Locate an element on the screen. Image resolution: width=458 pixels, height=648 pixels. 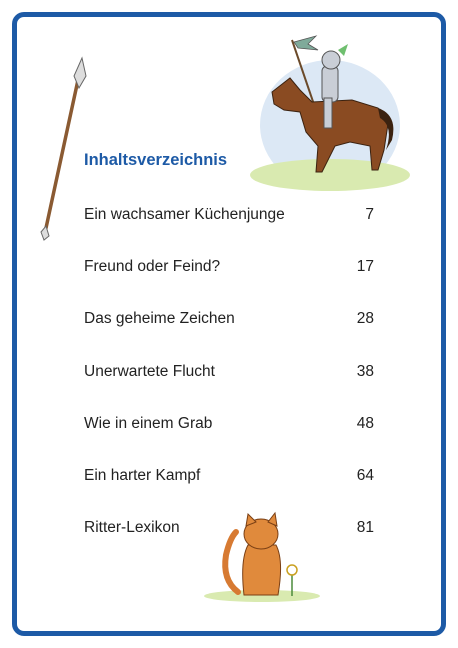
entry-title: Ein harter Kampf is located at coordinates (142, 475).